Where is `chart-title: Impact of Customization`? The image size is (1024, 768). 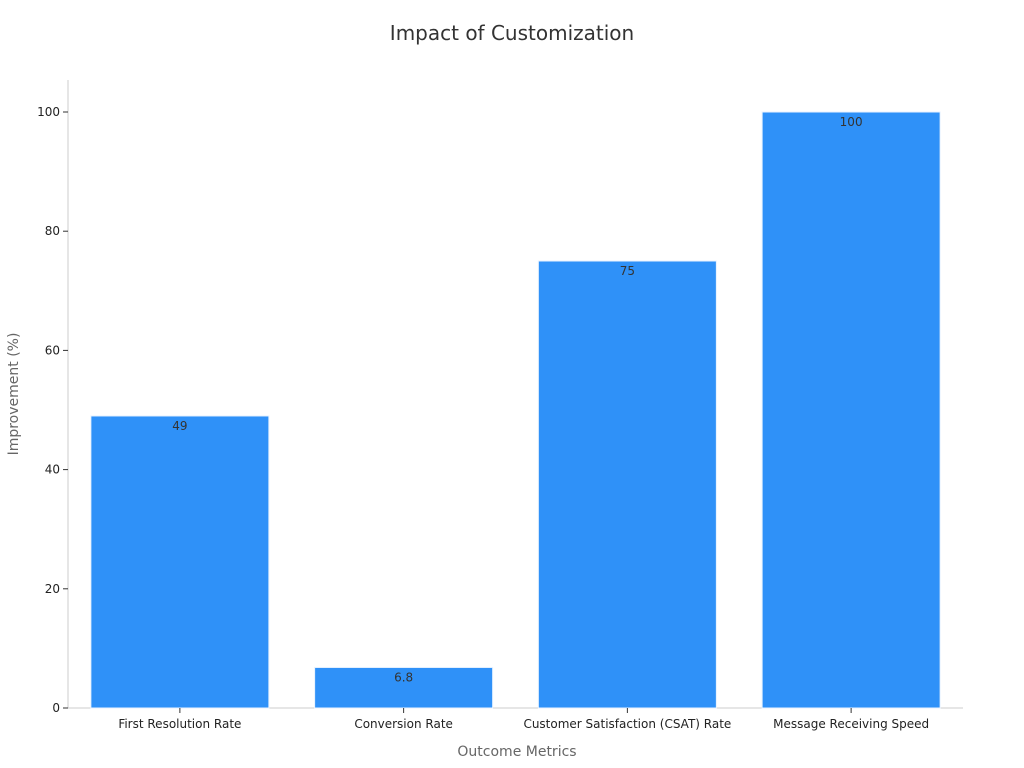 chart-title: Impact of Customization is located at coordinates (512, 33).